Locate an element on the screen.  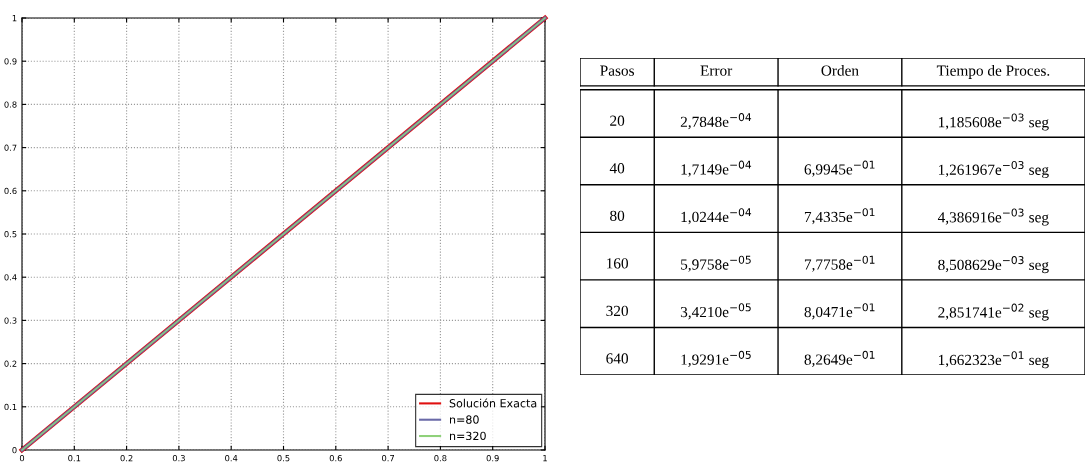
x-tick-label: 0.2 is located at coordinates (126, 458).